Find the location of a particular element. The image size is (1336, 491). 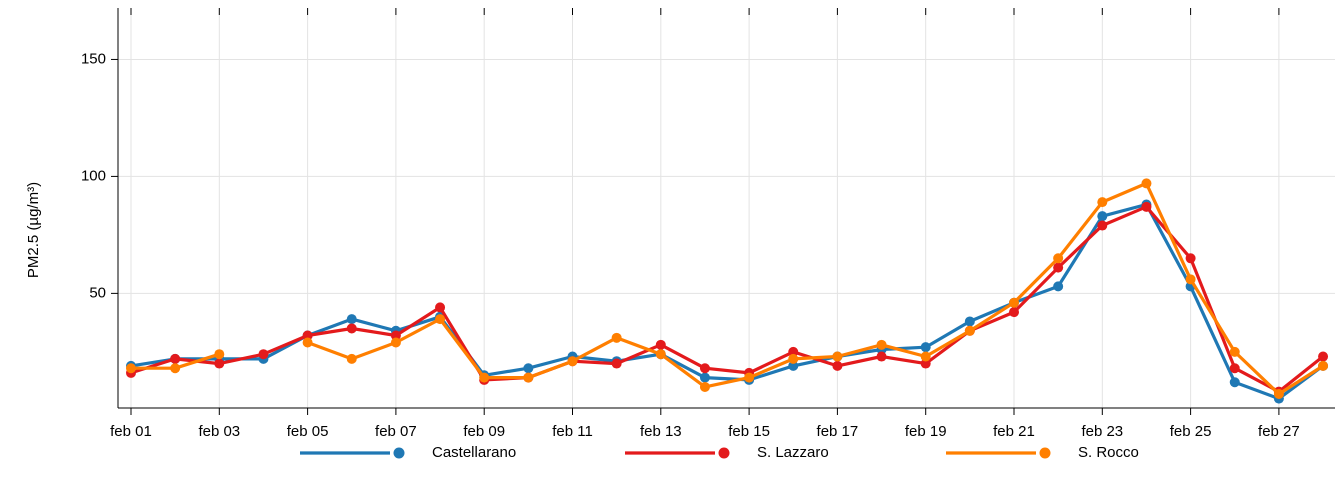

x-tick-label: feb 23 is located at coordinates (1102, 431).